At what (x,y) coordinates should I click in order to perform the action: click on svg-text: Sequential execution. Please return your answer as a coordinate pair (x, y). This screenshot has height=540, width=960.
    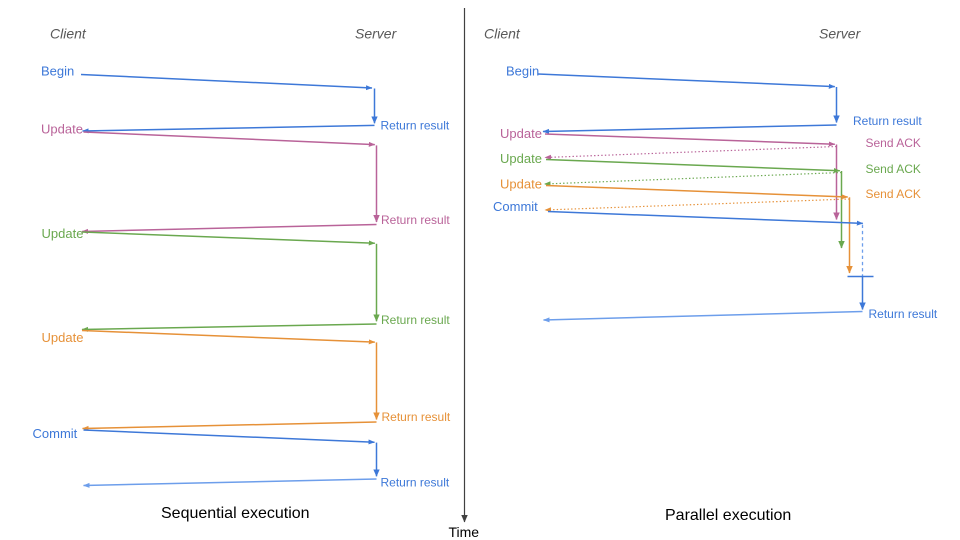
    Looking at the image, I should click on (235, 513).